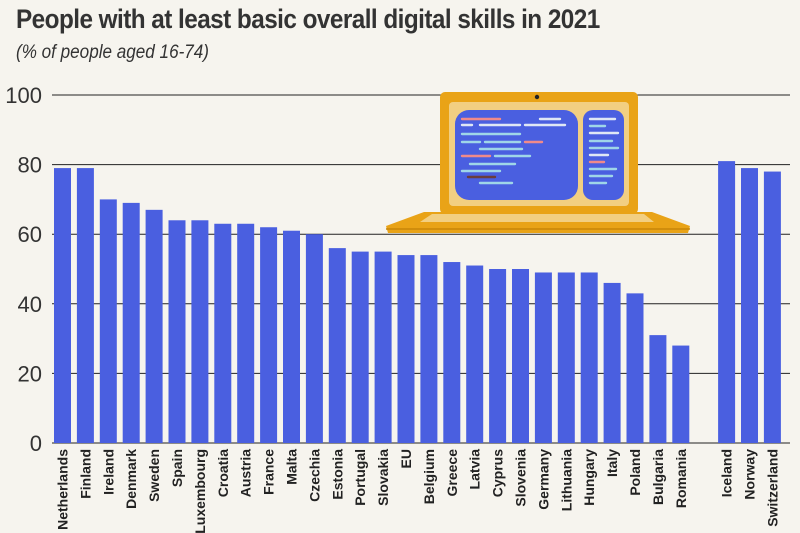 The width and height of the screenshot is (800, 533). Describe the element at coordinates (30, 165) in the screenshot. I see `y-tick-label: 80` at that location.